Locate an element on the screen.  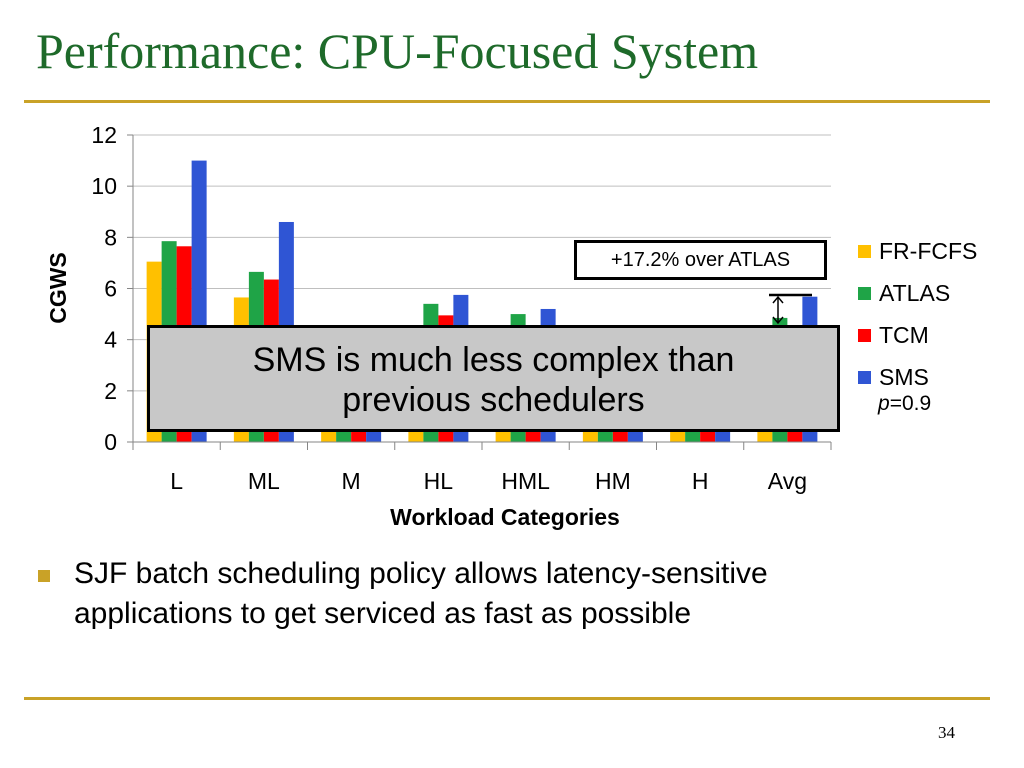
legend-label: FR-FCFS is located at coordinates (928, 250).